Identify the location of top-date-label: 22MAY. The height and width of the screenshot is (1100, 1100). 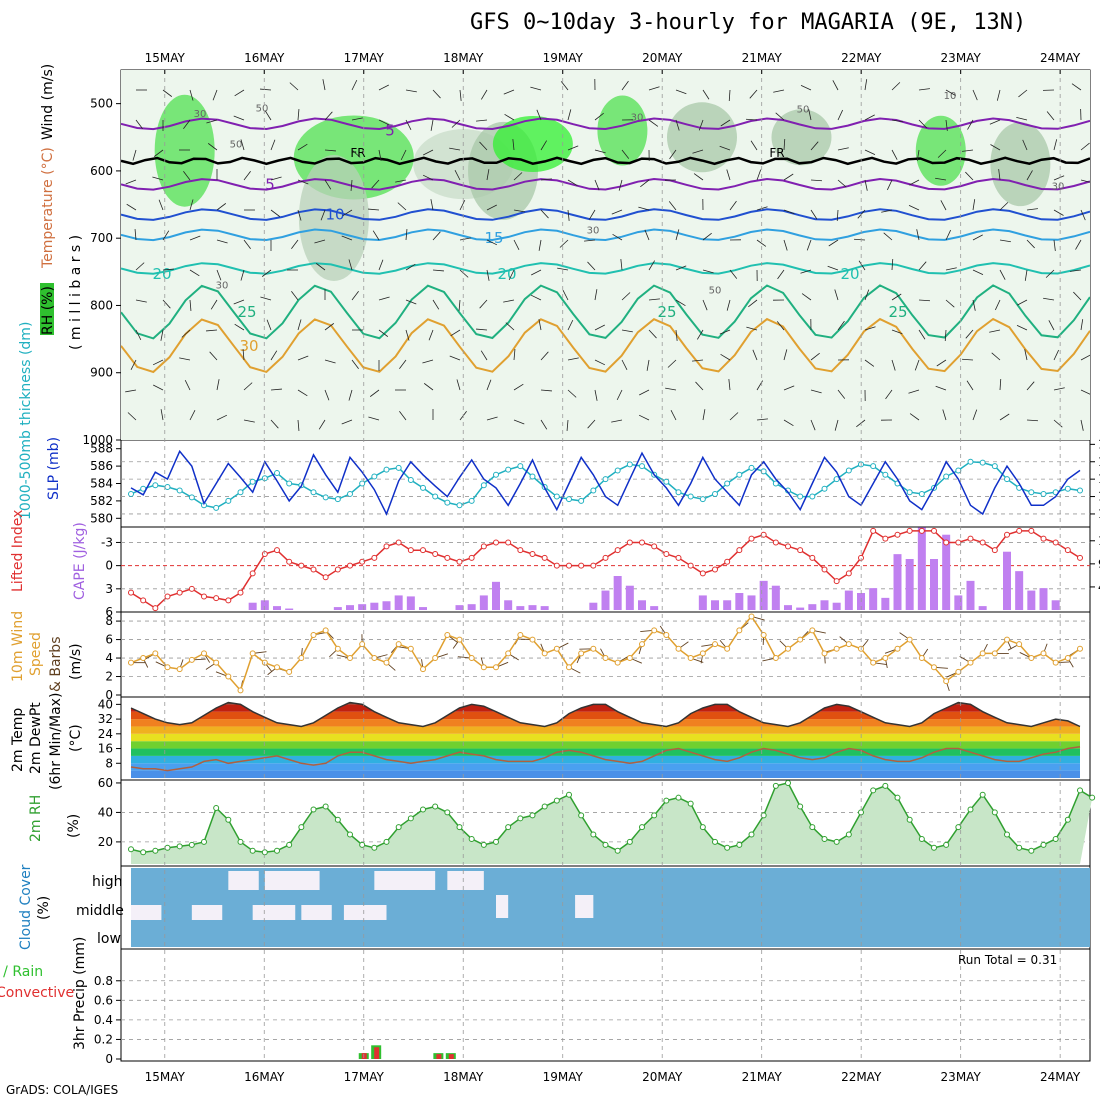
(861, 58).